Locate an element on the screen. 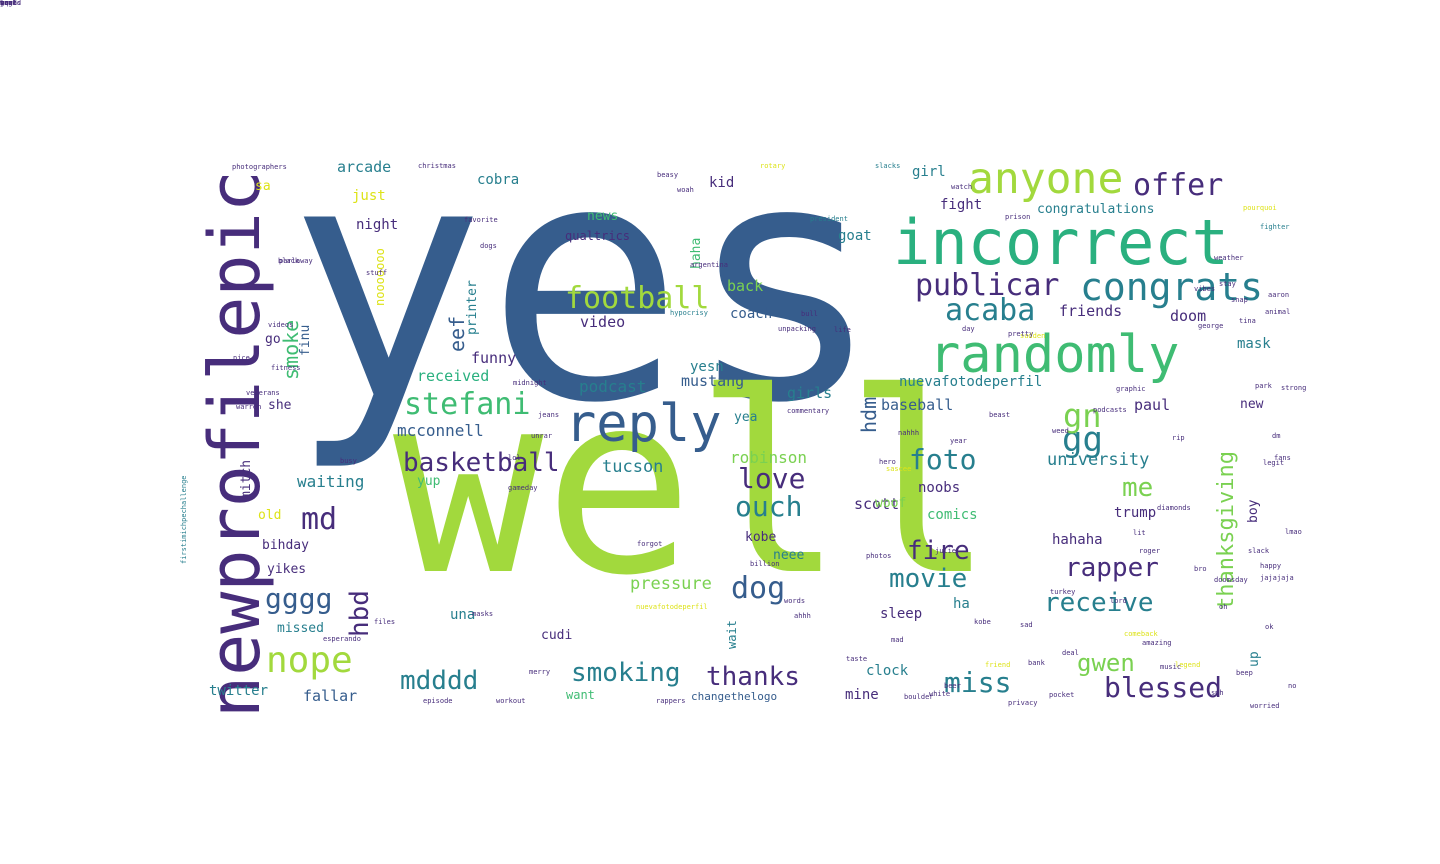 The width and height of the screenshot is (1440, 864). word-weather: weather is located at coordinates (1229, 258).